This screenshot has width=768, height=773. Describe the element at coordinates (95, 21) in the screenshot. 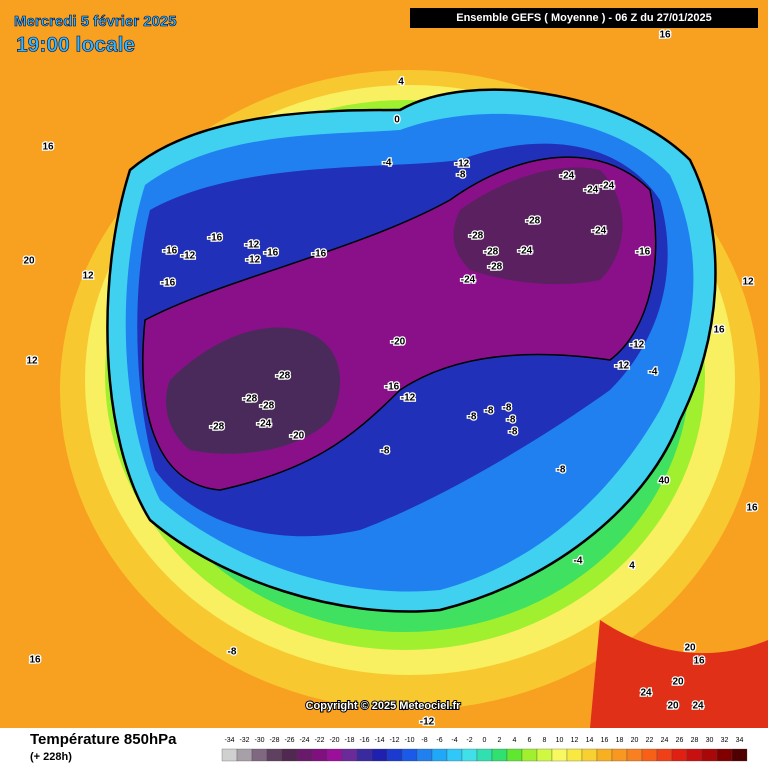

I see `date: Mercredi 5 février 2025` at that location.